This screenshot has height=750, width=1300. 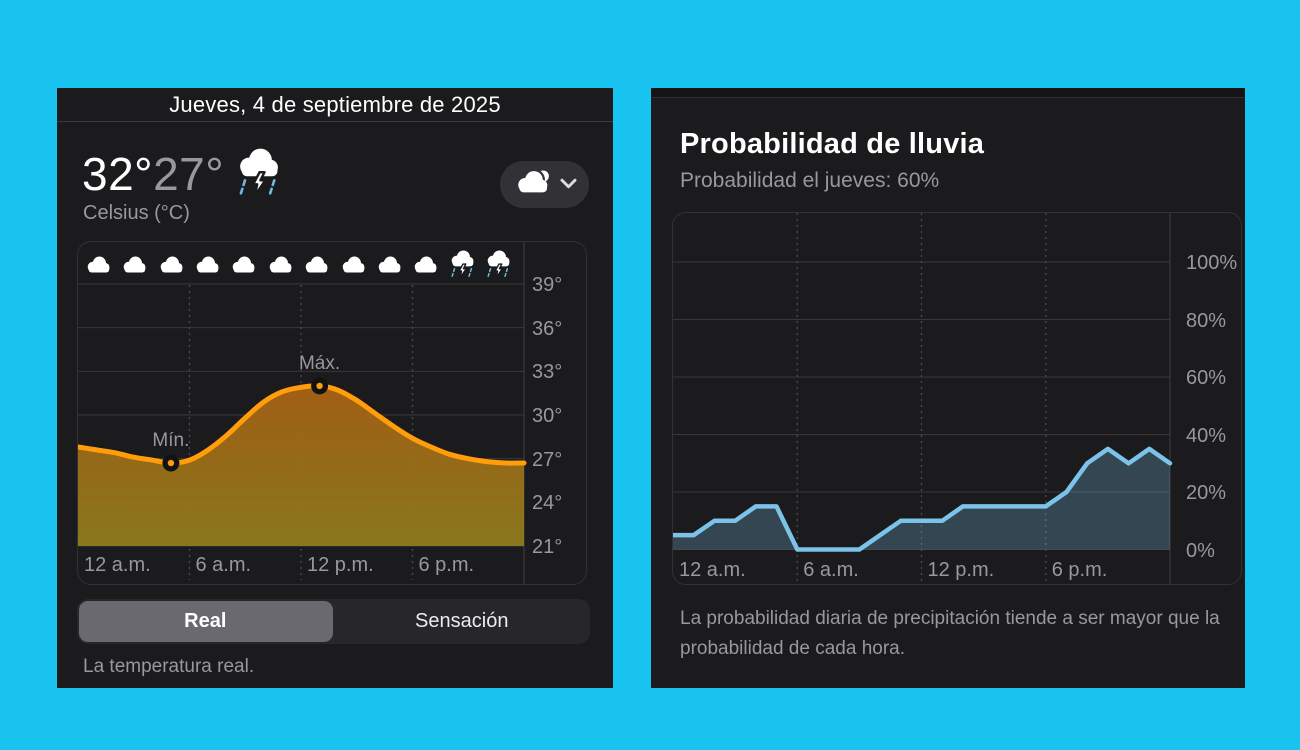 What do you see at coordinates (462, 621) in the screenshot?
I see `tab-sensacion: Sensación` at bounding box center [462, 621].